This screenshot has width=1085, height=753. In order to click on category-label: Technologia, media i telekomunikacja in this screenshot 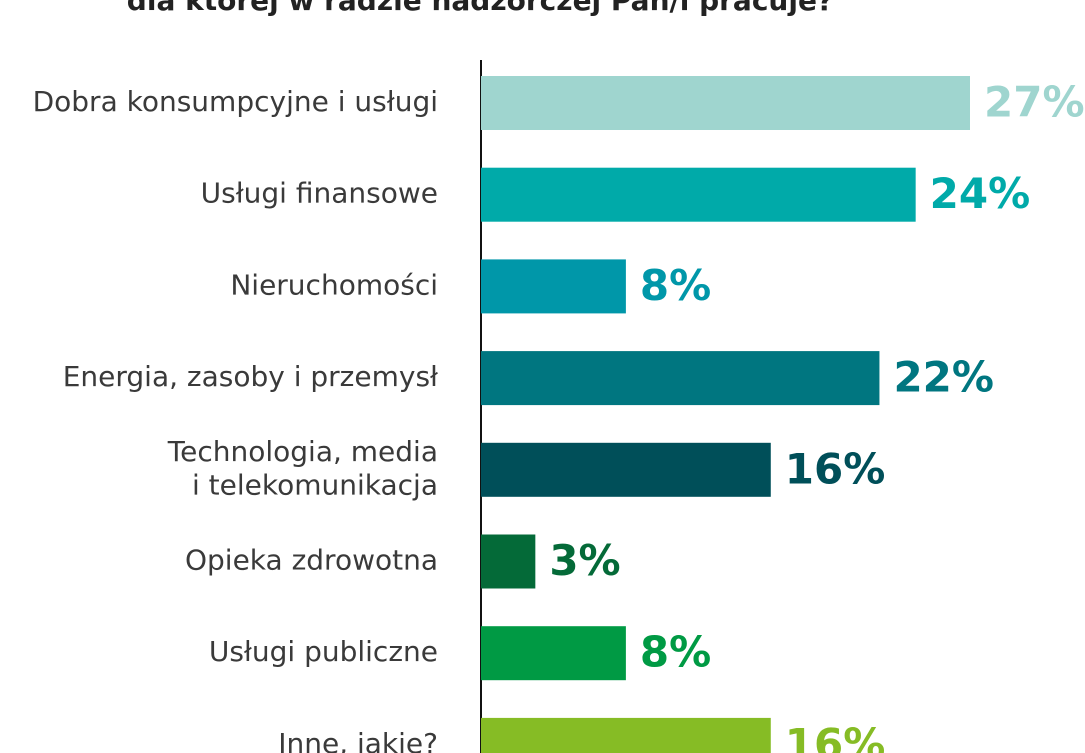, I will do `click(302, 468)`.